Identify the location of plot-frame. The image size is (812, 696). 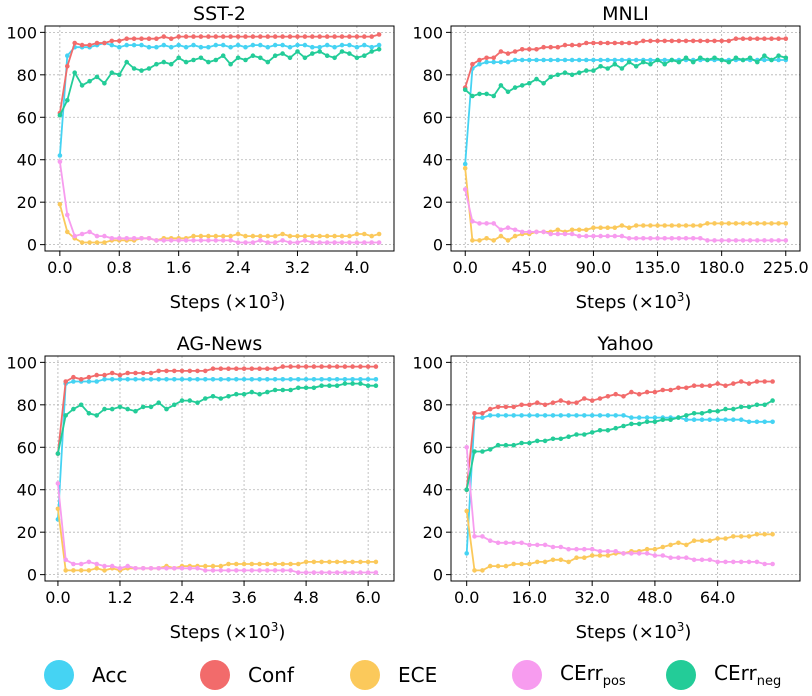
(625, 468).